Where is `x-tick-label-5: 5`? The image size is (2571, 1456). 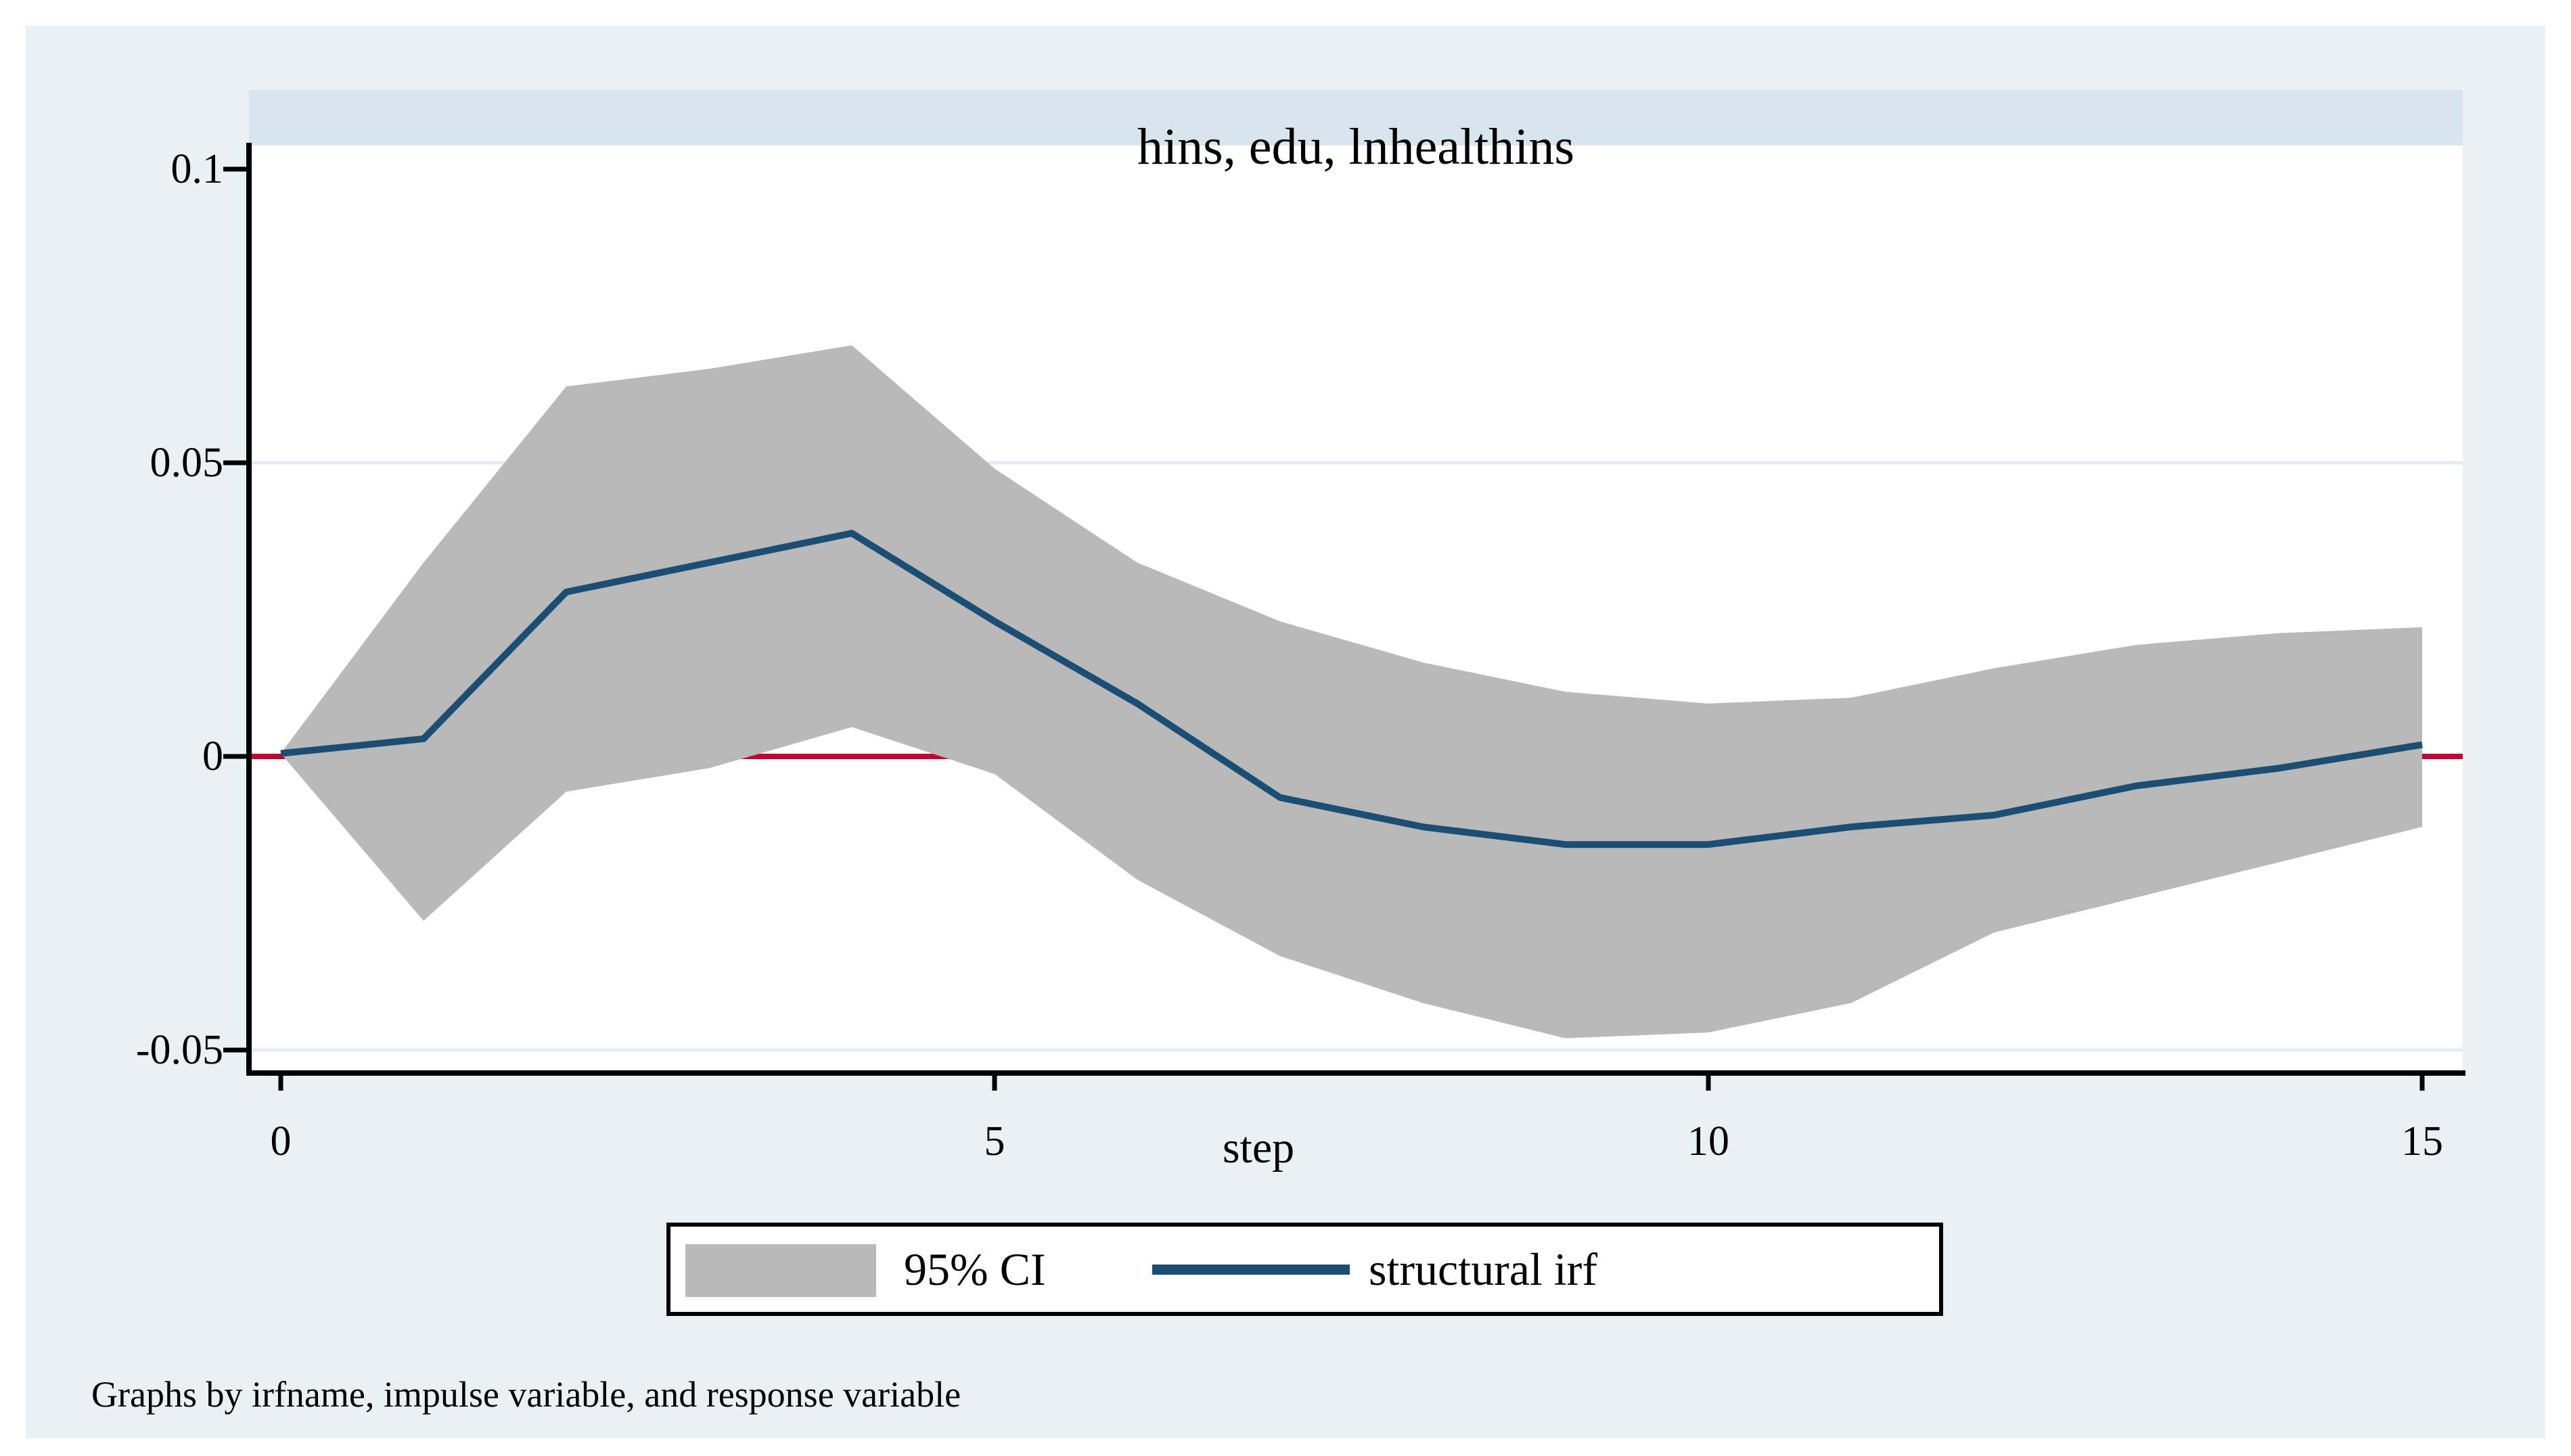 x-tick-label-5: 5 is located at coordinates (994, 1141).